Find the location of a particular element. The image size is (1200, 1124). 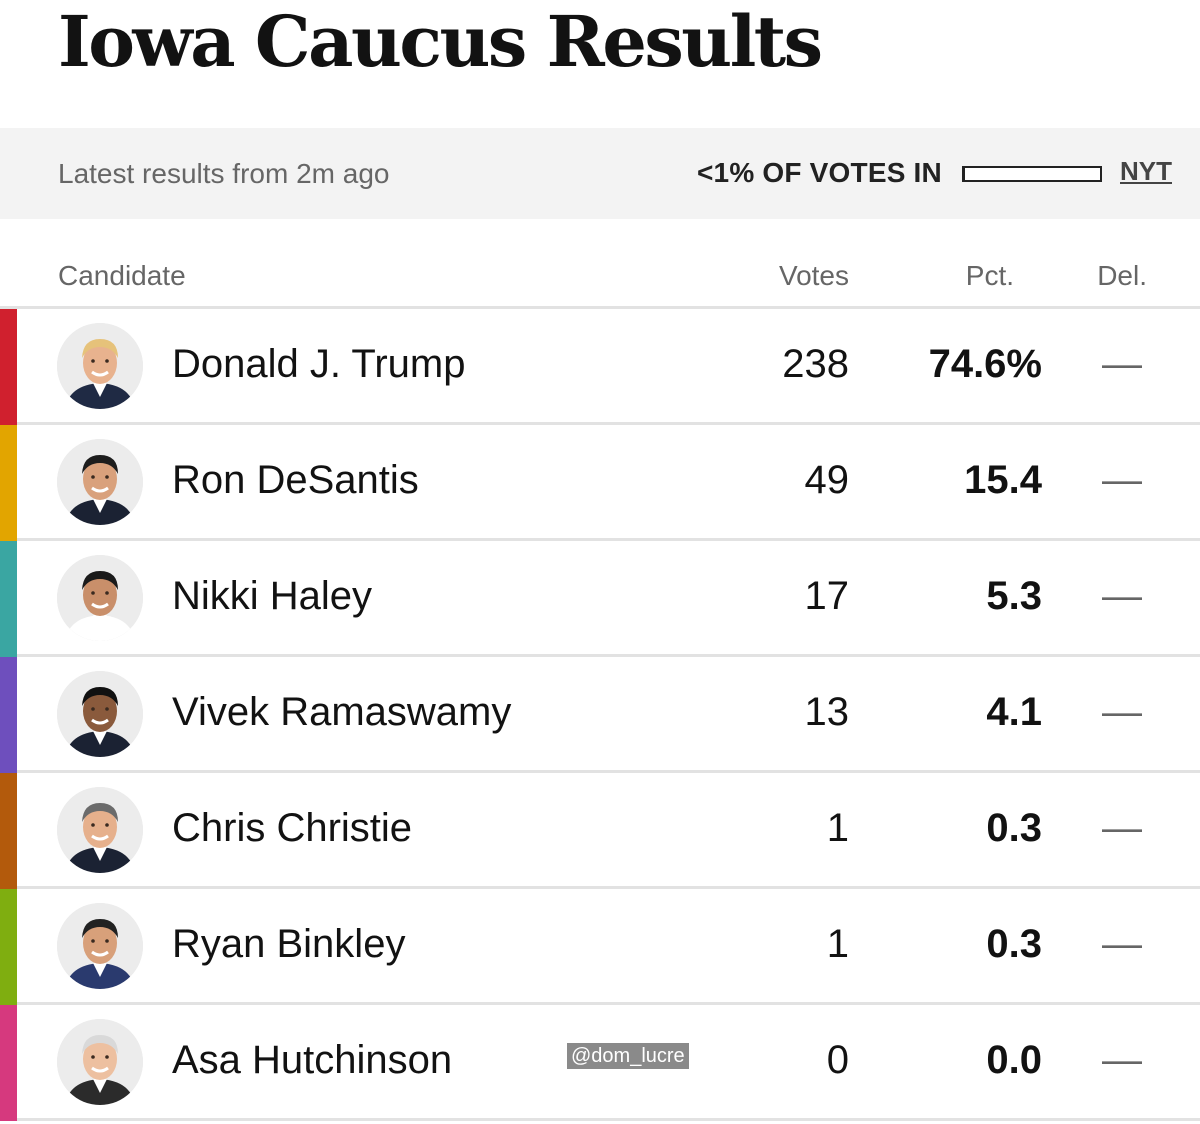

table-row: Ron DeSantis 49 15.4 — is located at coordinates (600, 483).